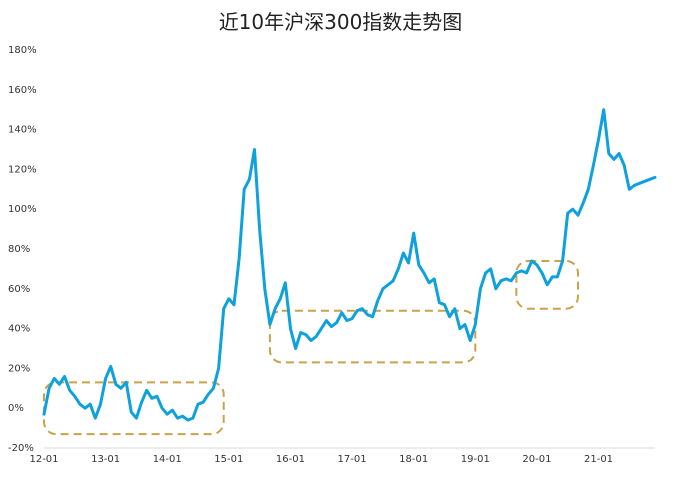 The image size is (681, 478). Describe the element at coordinates (352, 459) in the screenshot. I see `x-tick-label: 17-01` at that location.